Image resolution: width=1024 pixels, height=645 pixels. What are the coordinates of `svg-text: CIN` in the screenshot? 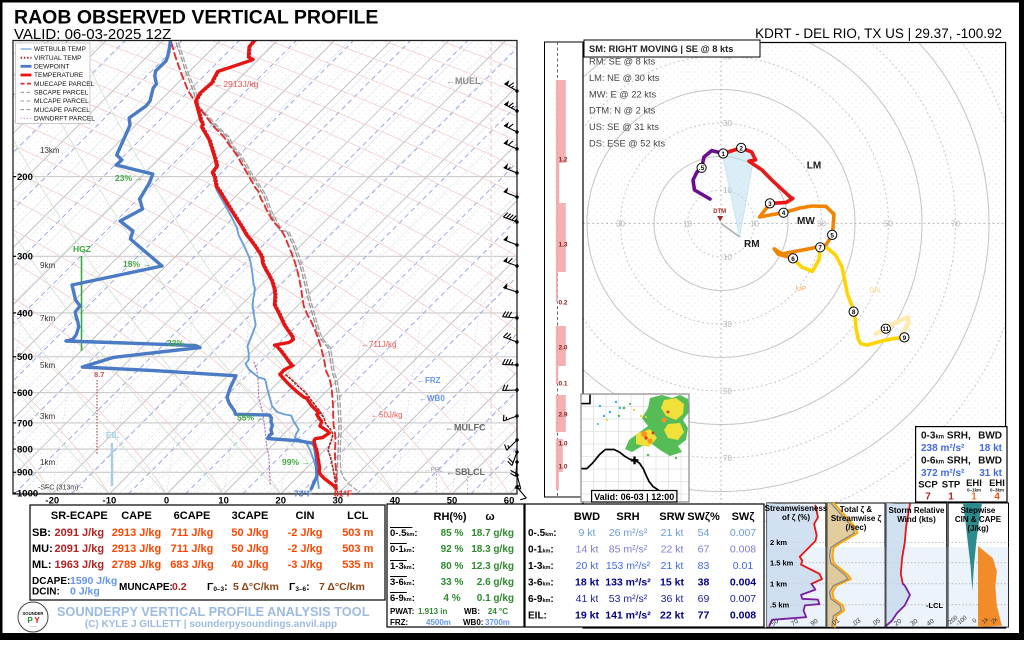 It's located at (305, 516).